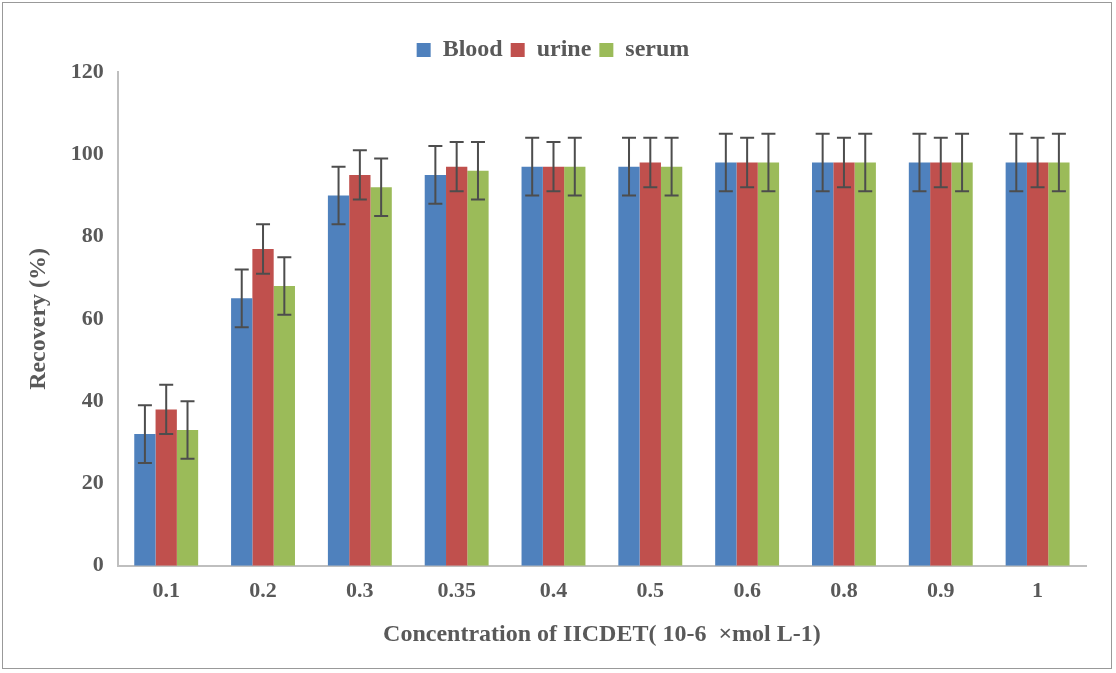 The width and height of the screenshot is (1116, 673). Describe the element at coordinates (1038, 589) in the screenshot. I see `x-tick-label: 1` at that location.